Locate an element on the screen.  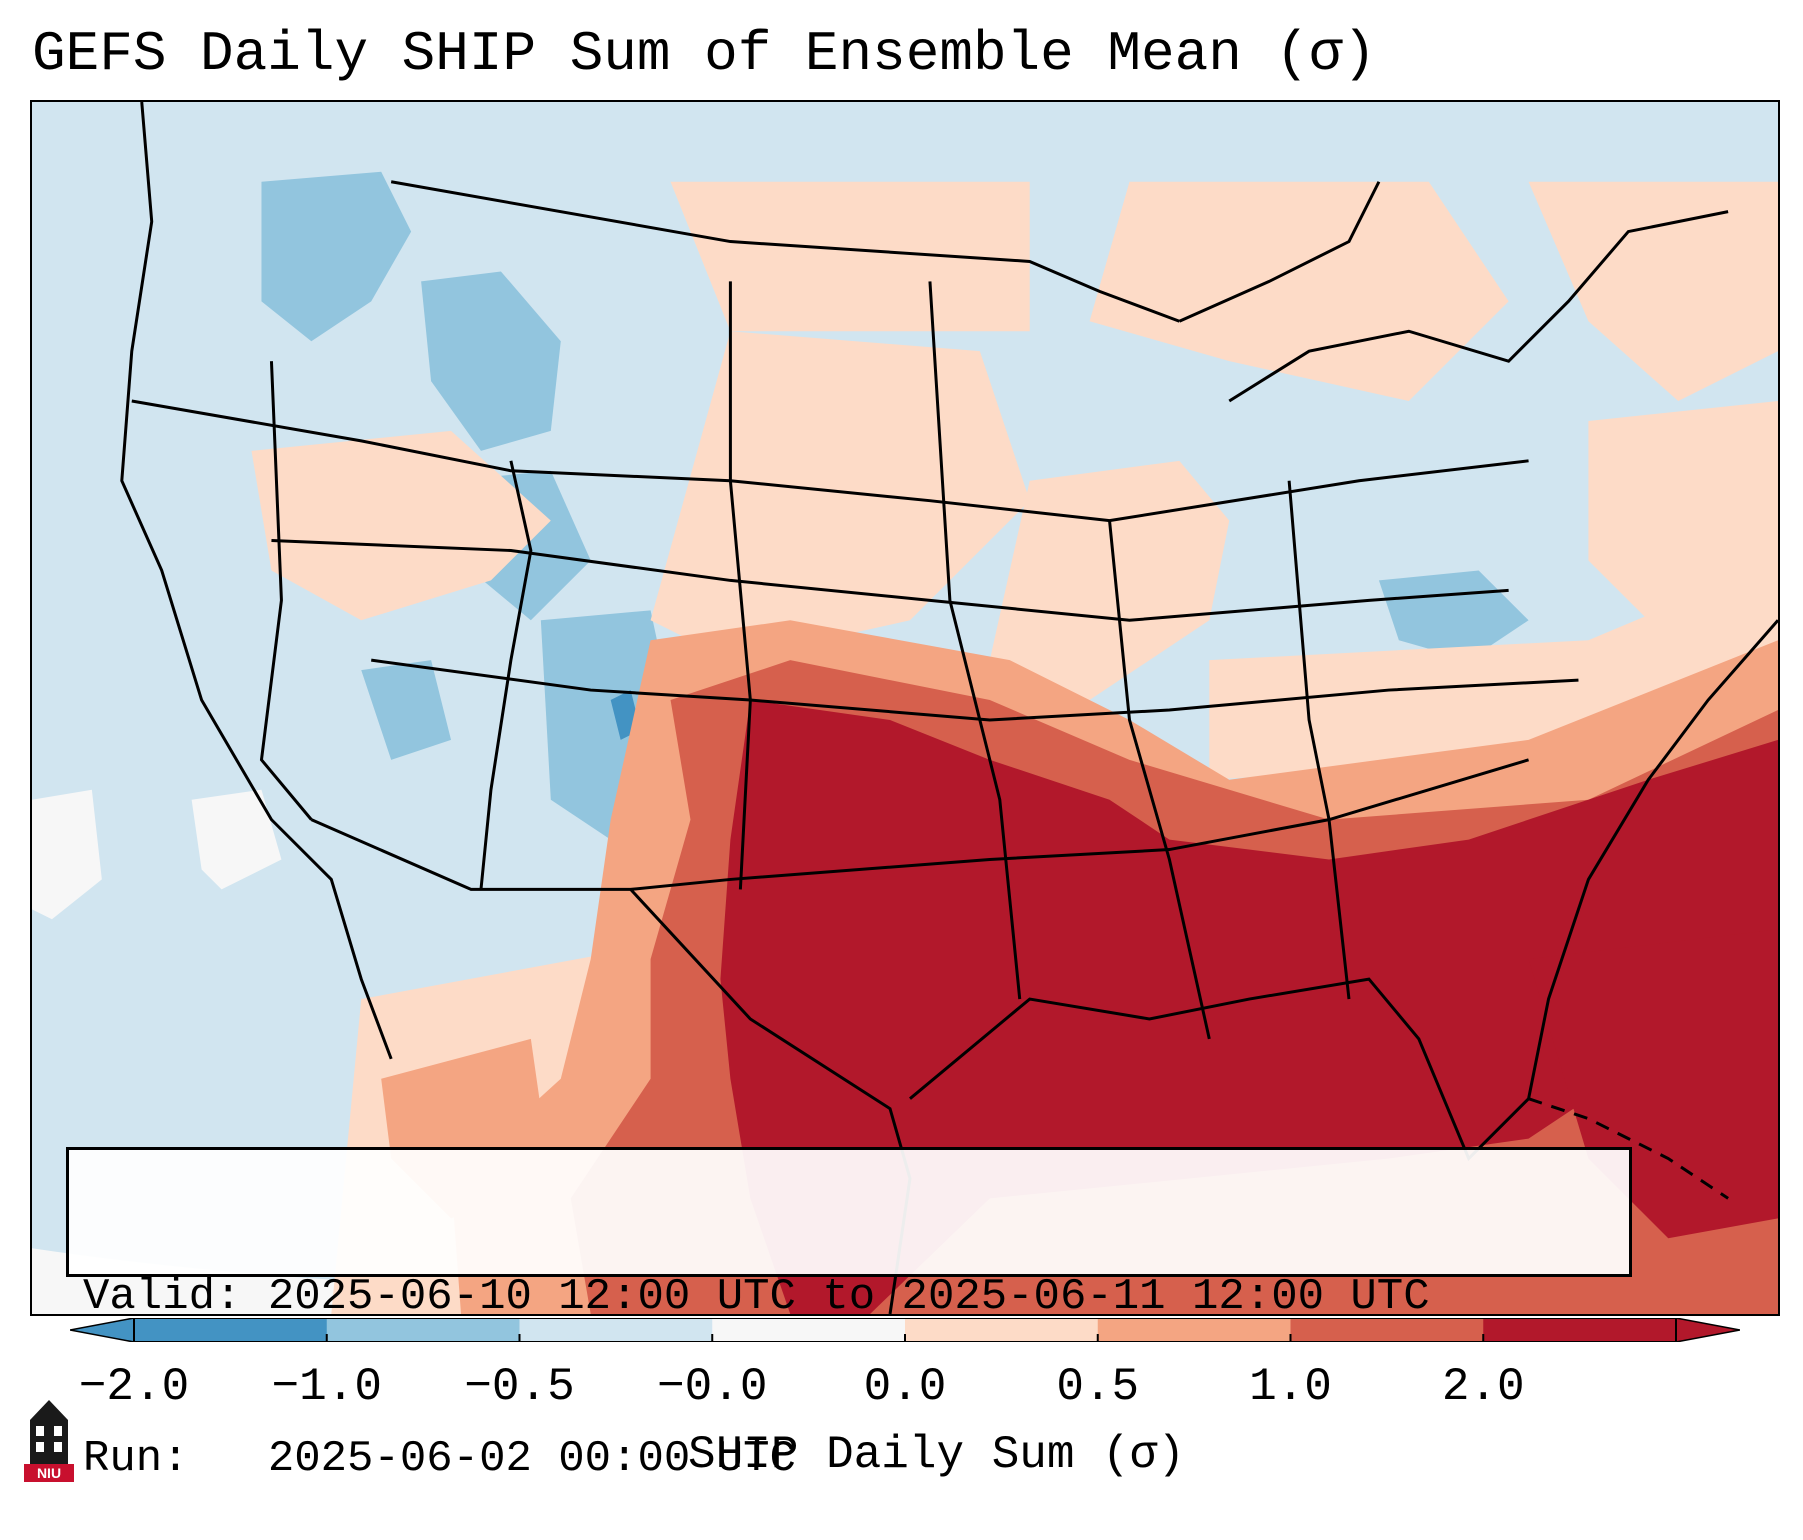
state-line-v1 is located at coordinates (506, 675).